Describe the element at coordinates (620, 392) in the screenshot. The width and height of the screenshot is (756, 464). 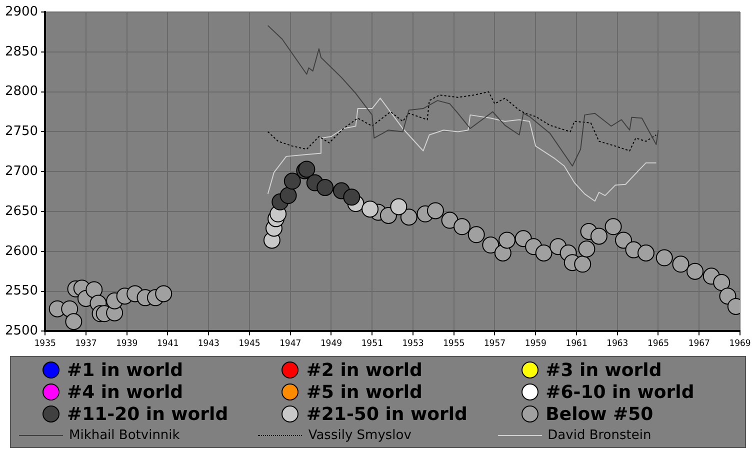
I see `legend-label: #6-10 in world` at that location.